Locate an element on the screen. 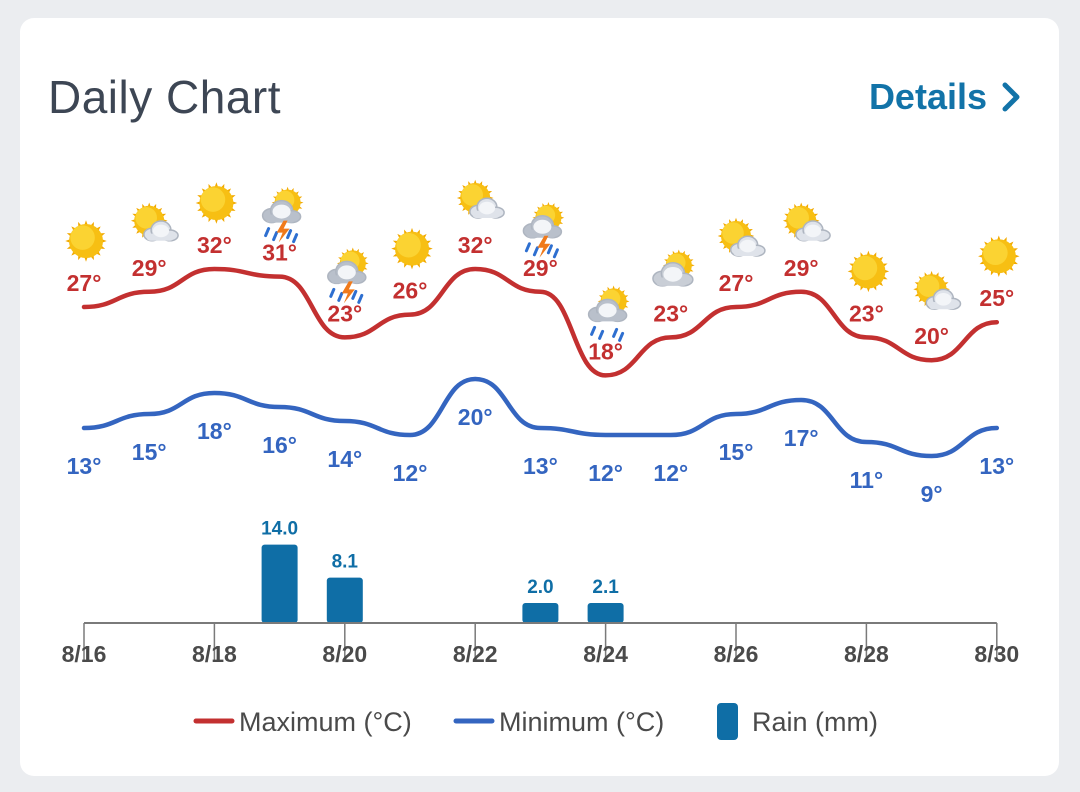 The width and height of the screenshot is (1080, 792). rain-value-label: 2.0 is located at coordinates (540, 587).